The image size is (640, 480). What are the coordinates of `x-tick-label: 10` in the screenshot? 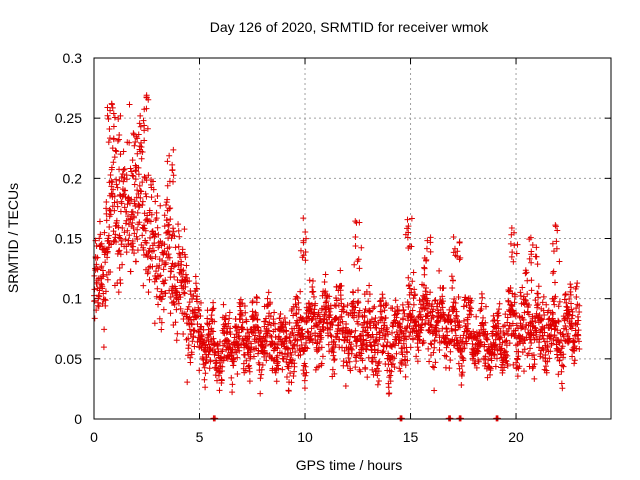 It's located at (305, 437).